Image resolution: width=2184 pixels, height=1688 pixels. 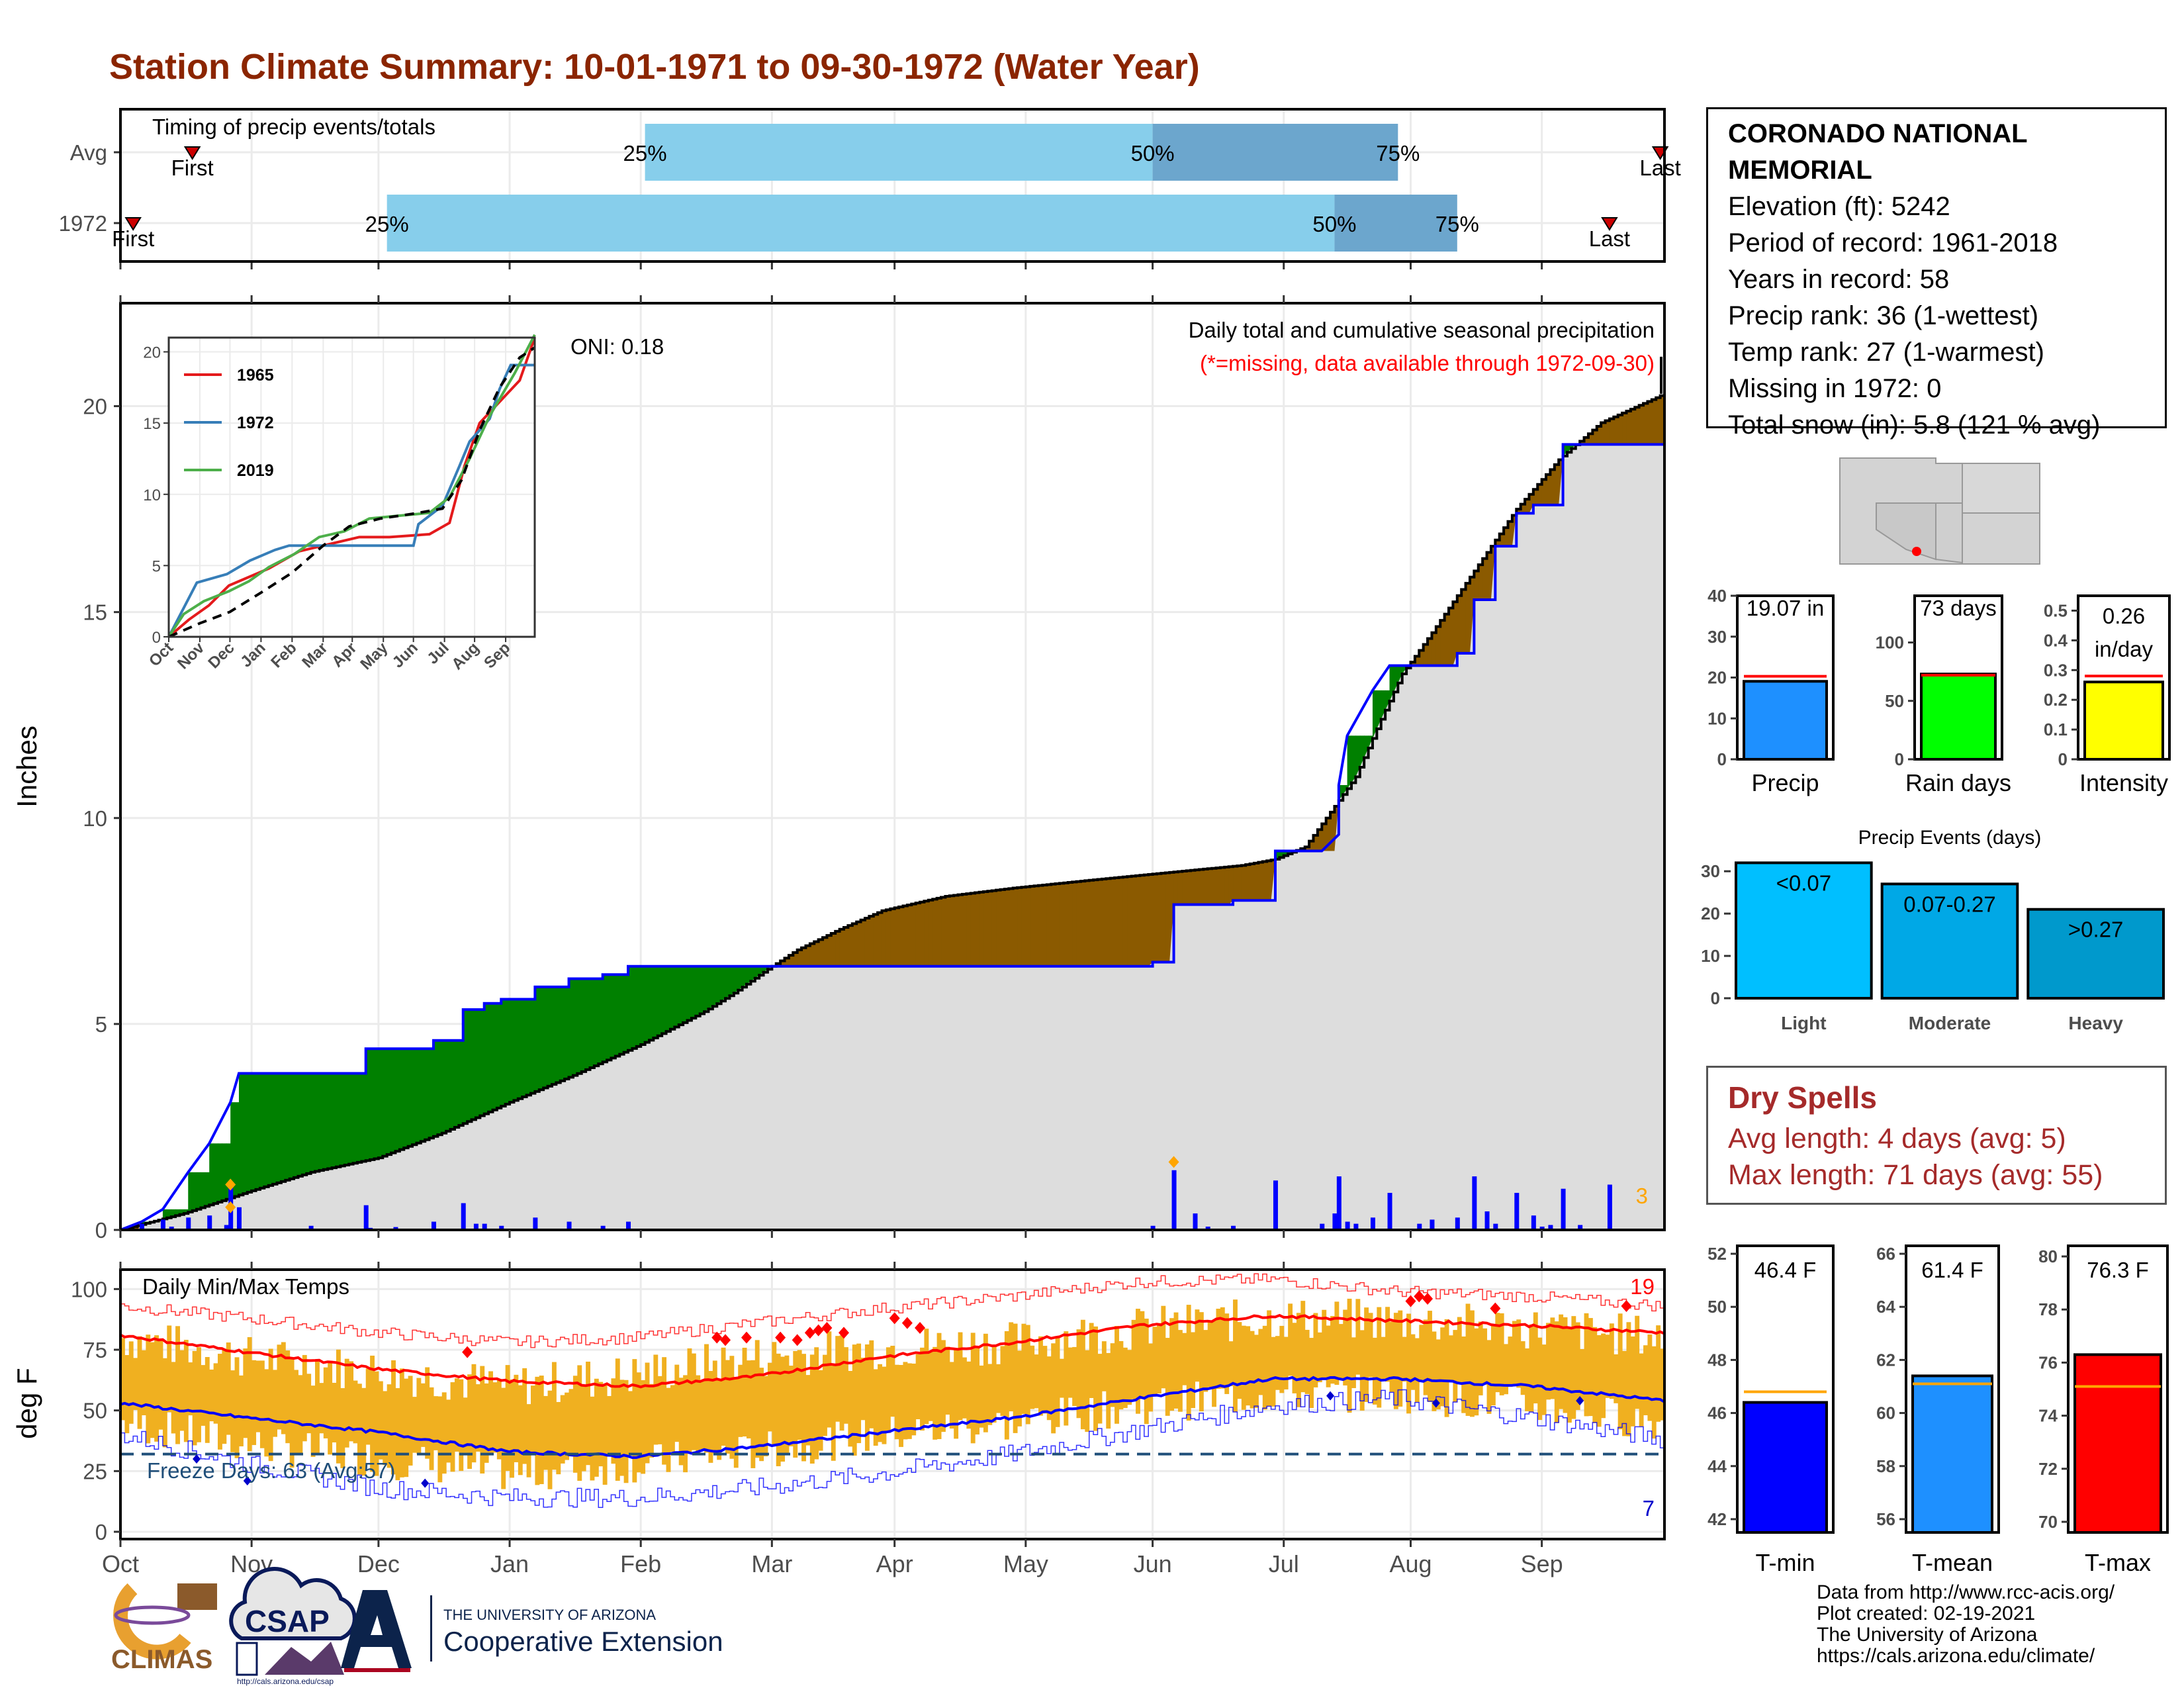 I want to click on climas-logo-text: CLIMAS, so click(x=161, y=1659).